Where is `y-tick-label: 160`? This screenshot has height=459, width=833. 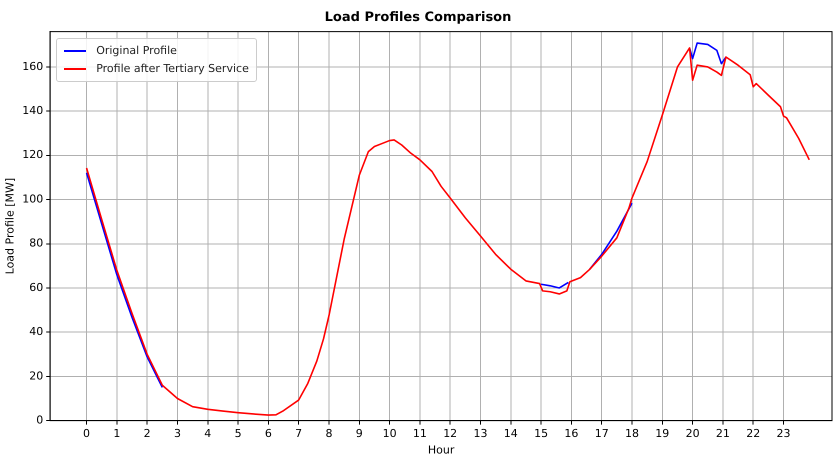
y-tick-label: 160 is located at coordinates (33, 66).